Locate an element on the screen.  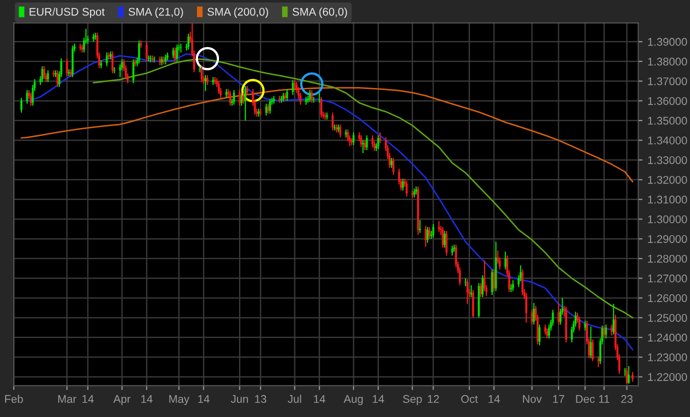
y-tick-label: 1.36000 is located at coordinates (668, 101).